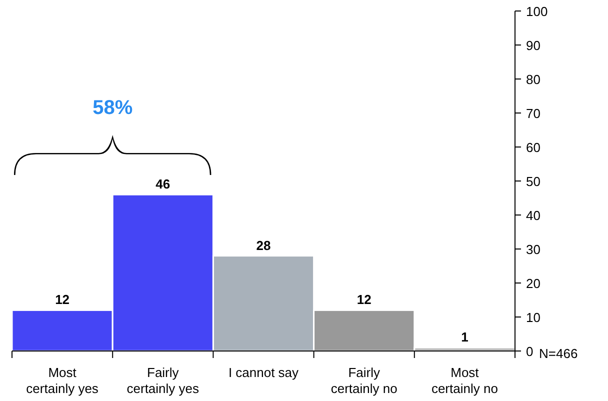 This screenshot has width=608, height=401. What do you see at coordinates (533, 45) in the screenshot?
I see `y-tick-label: 90` at bounding box center [533, 45].